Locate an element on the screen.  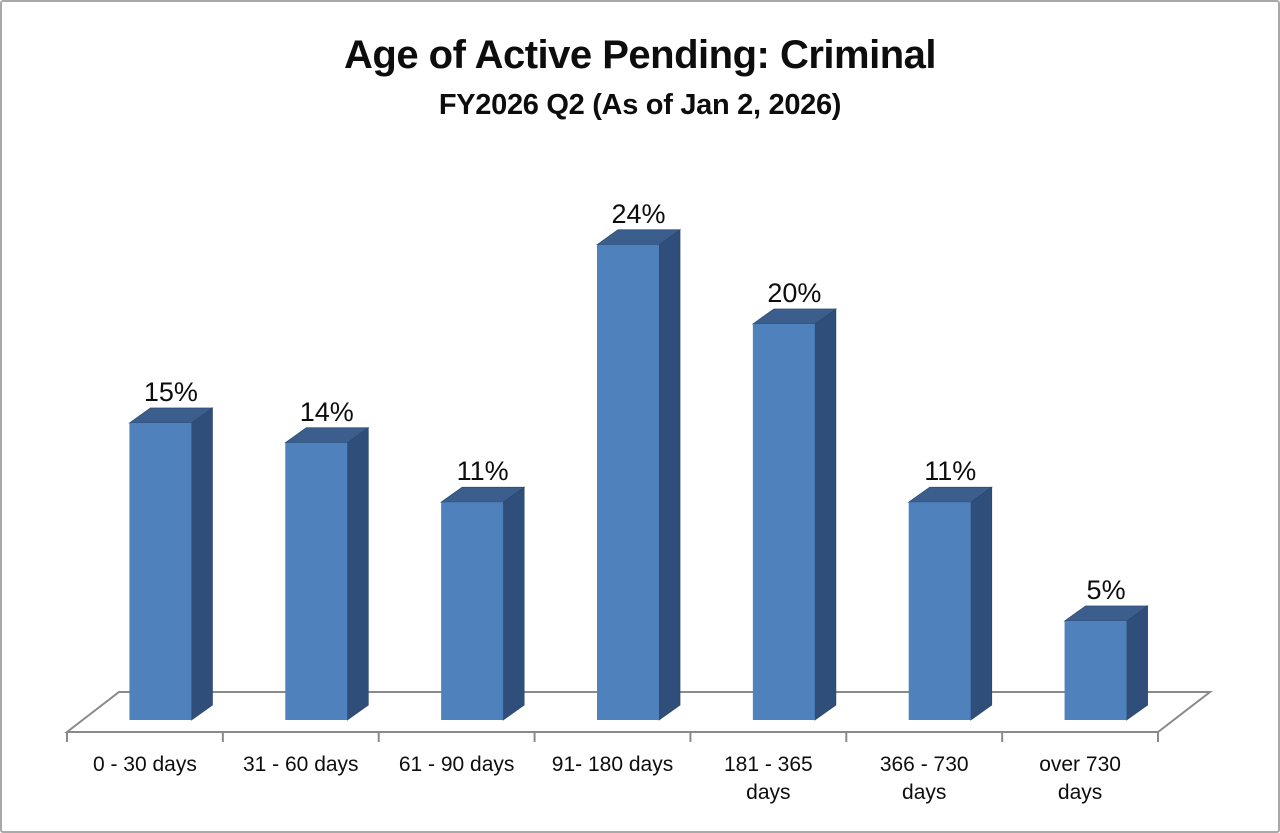
bar-value-label: 5% is located at coordinates (1106, 590).